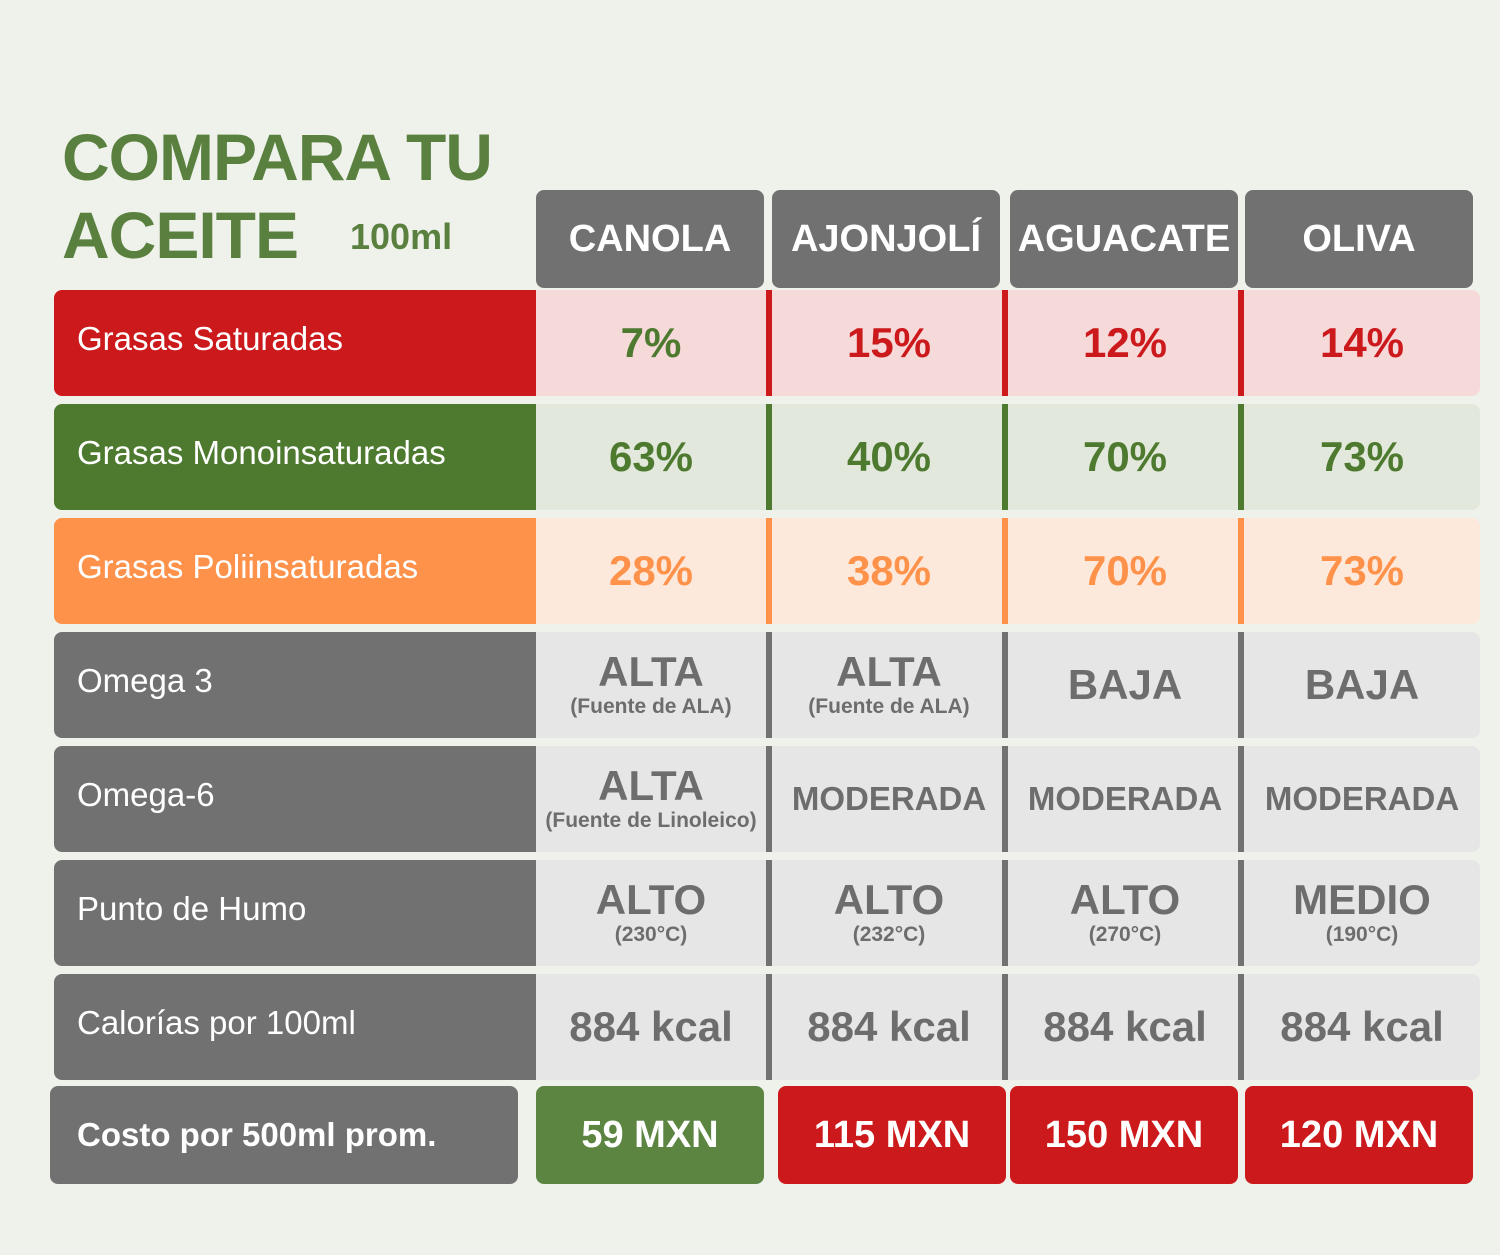  I want to click on table-cell: ALTO (270°C), so click(1125, 913).